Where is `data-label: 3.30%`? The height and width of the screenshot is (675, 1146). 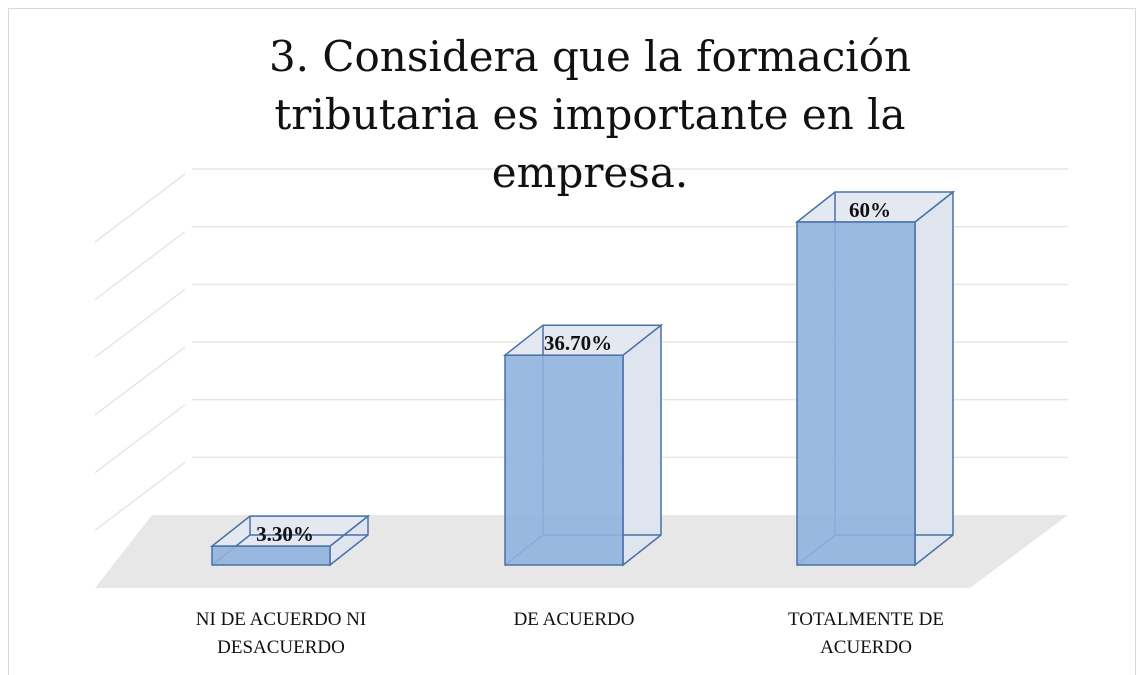 data-label: 3.30% is located at coordinates (285, 534).